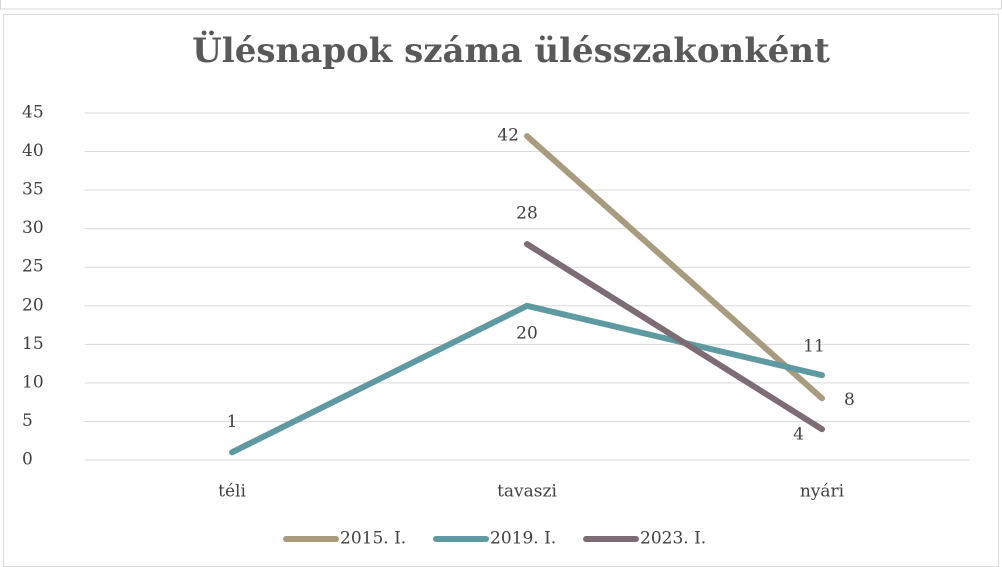 This screenshot has height=567, width=1002. Describe the element at coordinates (33, 344) in the screenshot. I see `y-tick-label: 15` at that location.